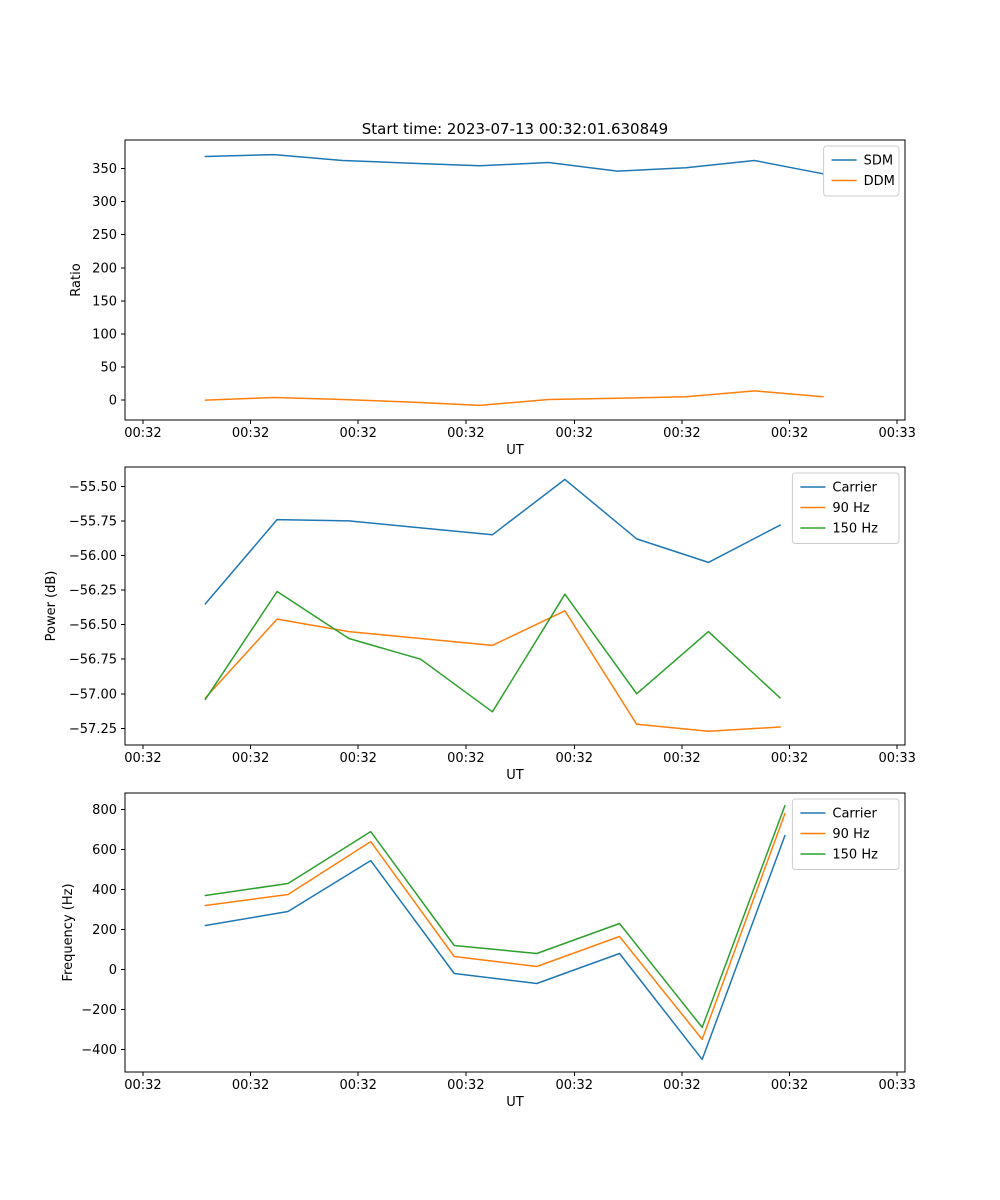  Describe the element at coordinates (99, 1050) in the screenshot. I see `y-tick-label: −400` at that location.